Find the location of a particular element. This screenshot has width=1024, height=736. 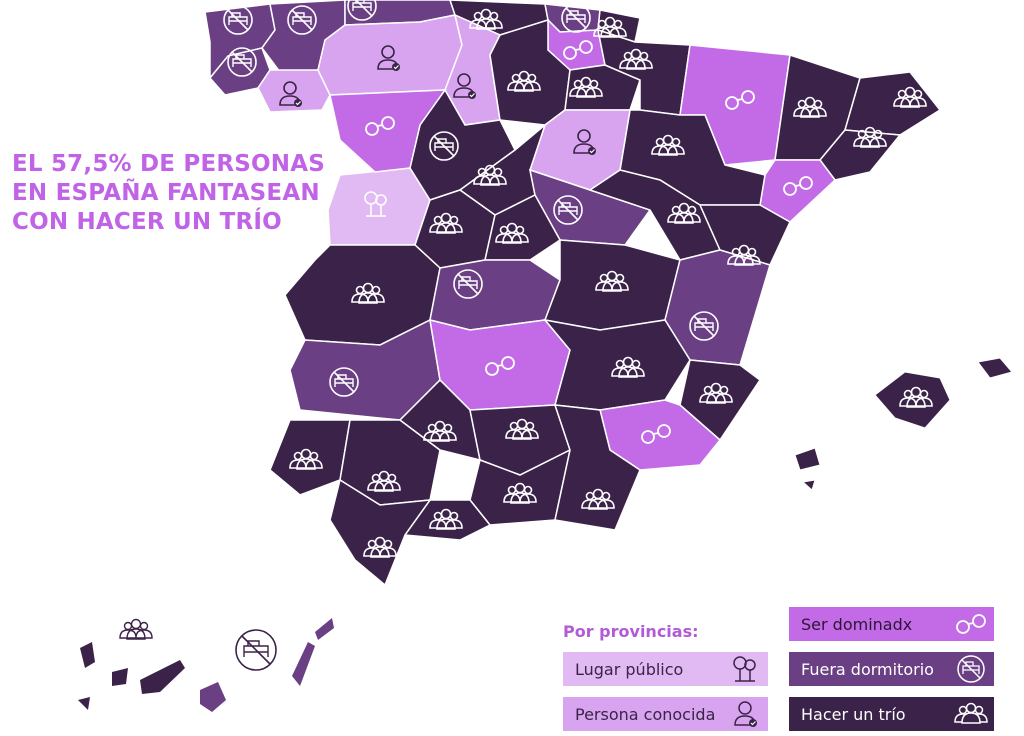

headline-line-3: CON HACER UN TRÍO is located at coordinates (147, 222).